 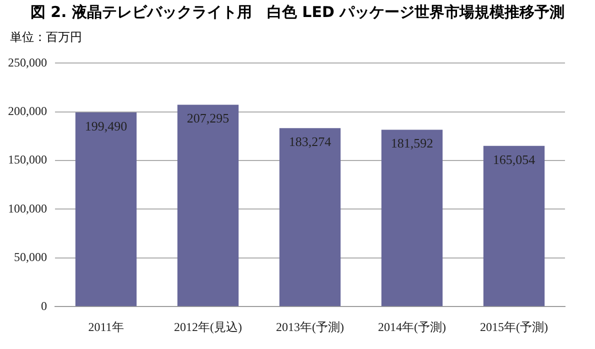 I want to click on y-tick-label: 250,000, so click(x=27, y=62).